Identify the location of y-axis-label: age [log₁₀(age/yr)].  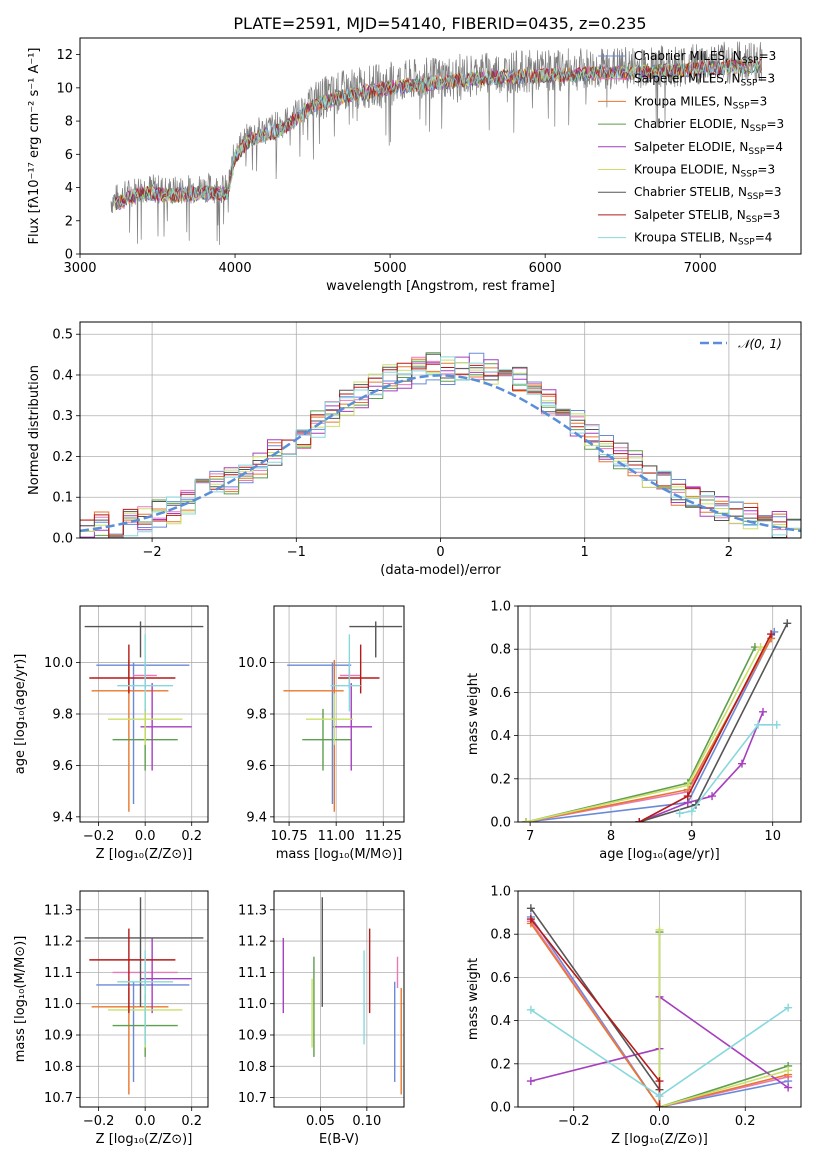
(20, 714).